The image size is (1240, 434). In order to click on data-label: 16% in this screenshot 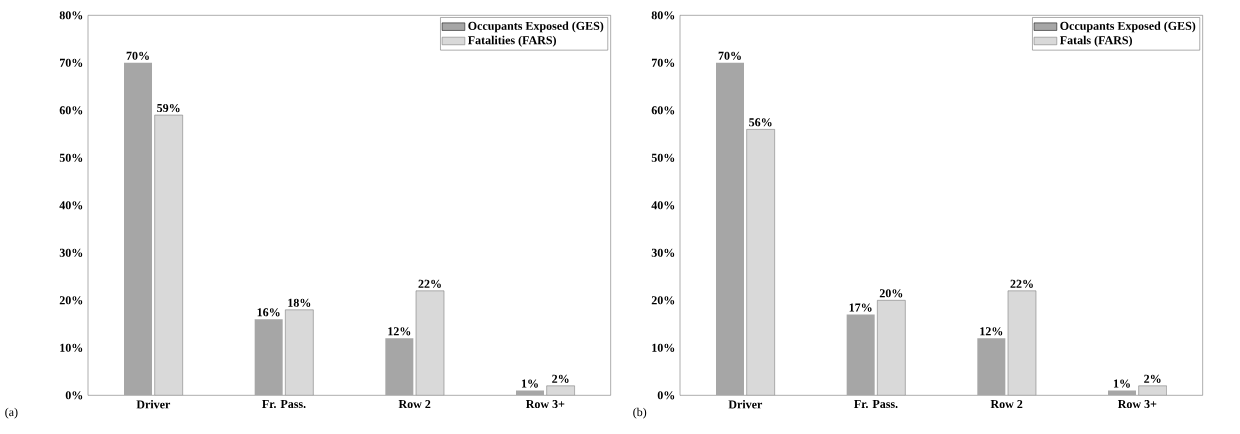, I will do `click(268, 312)`.